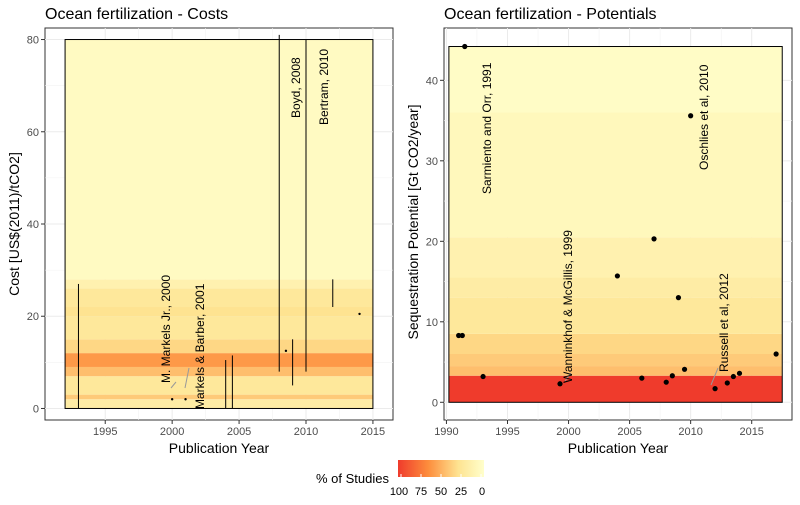 This screenshot has width=800, height=505. Describe the element at coordinates (618, 448) in the screenshot. I see `potentials-x-axis-title: Publication Year` at that location.